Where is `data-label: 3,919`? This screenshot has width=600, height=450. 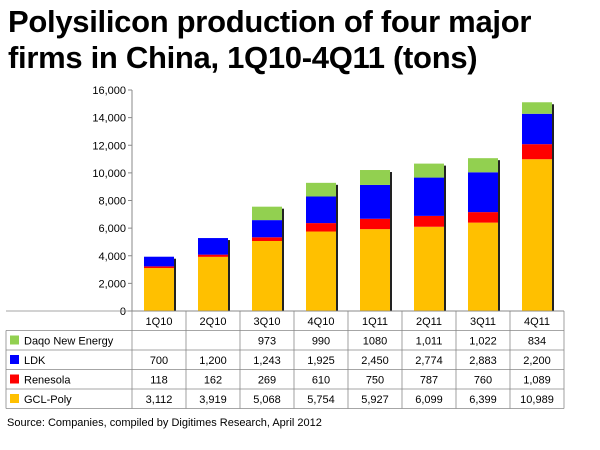 data-label: 3,919 is located at coordinates (213, 400).